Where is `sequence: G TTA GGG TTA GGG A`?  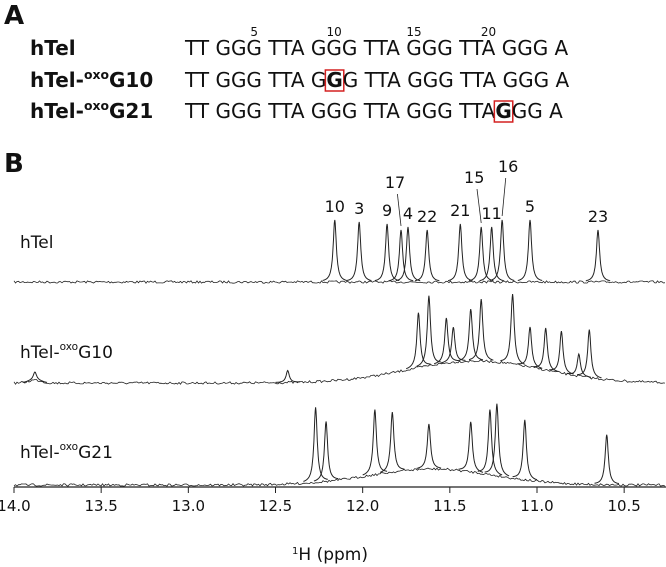 sequence: G TTA GGG TTA GGG A is located at coordinates (456, 80).